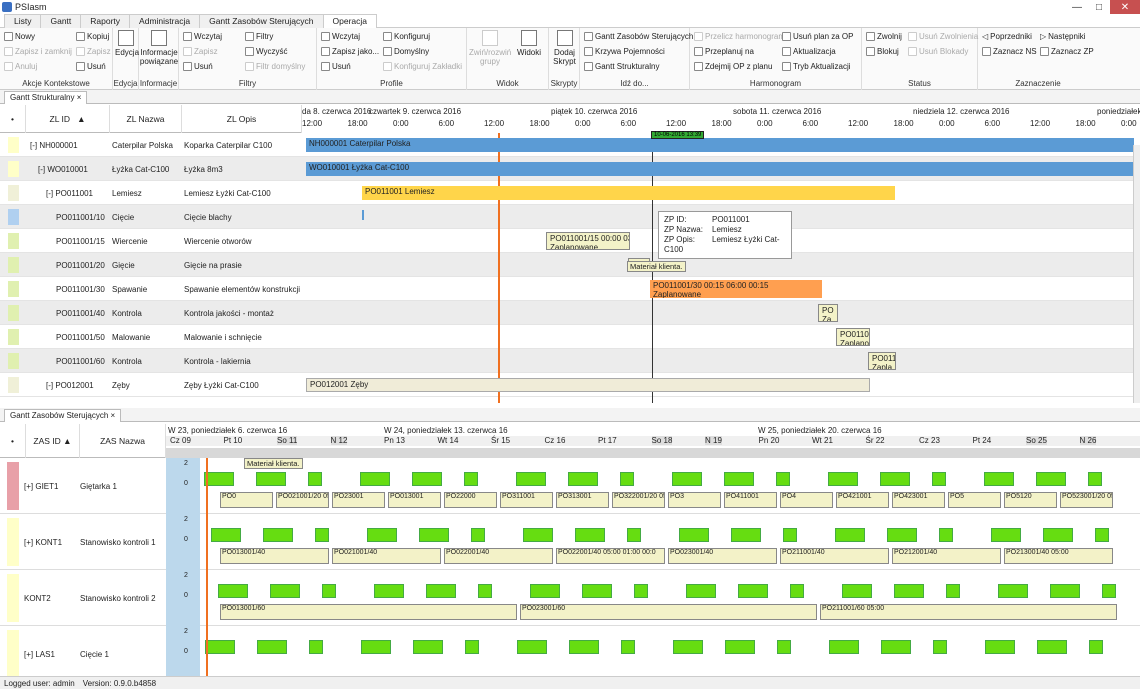  What do you see at coordinates (93, 51) in the screenshot?
I see `save-button: Zapisz` at bounding box center [93, 51].